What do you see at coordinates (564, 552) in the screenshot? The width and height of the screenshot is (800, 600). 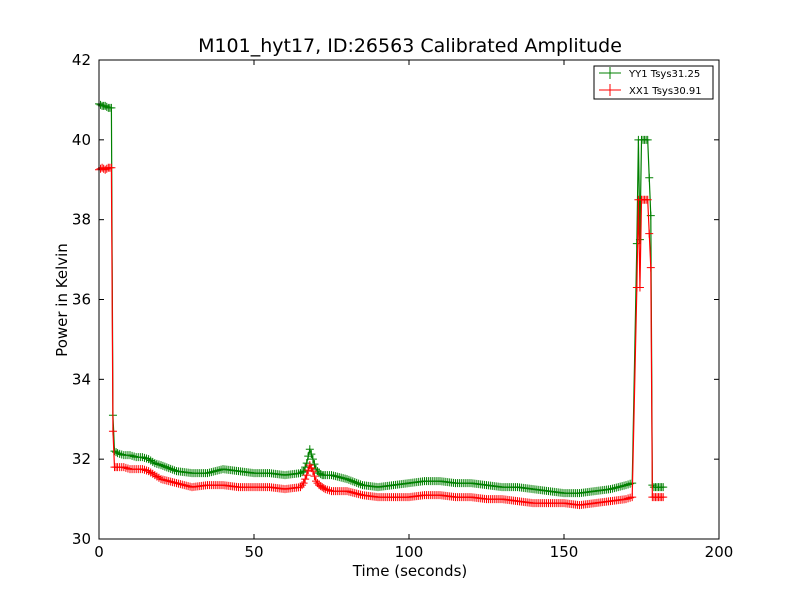 I see `x-tick-label: 150` at bounding box center [564, 552].